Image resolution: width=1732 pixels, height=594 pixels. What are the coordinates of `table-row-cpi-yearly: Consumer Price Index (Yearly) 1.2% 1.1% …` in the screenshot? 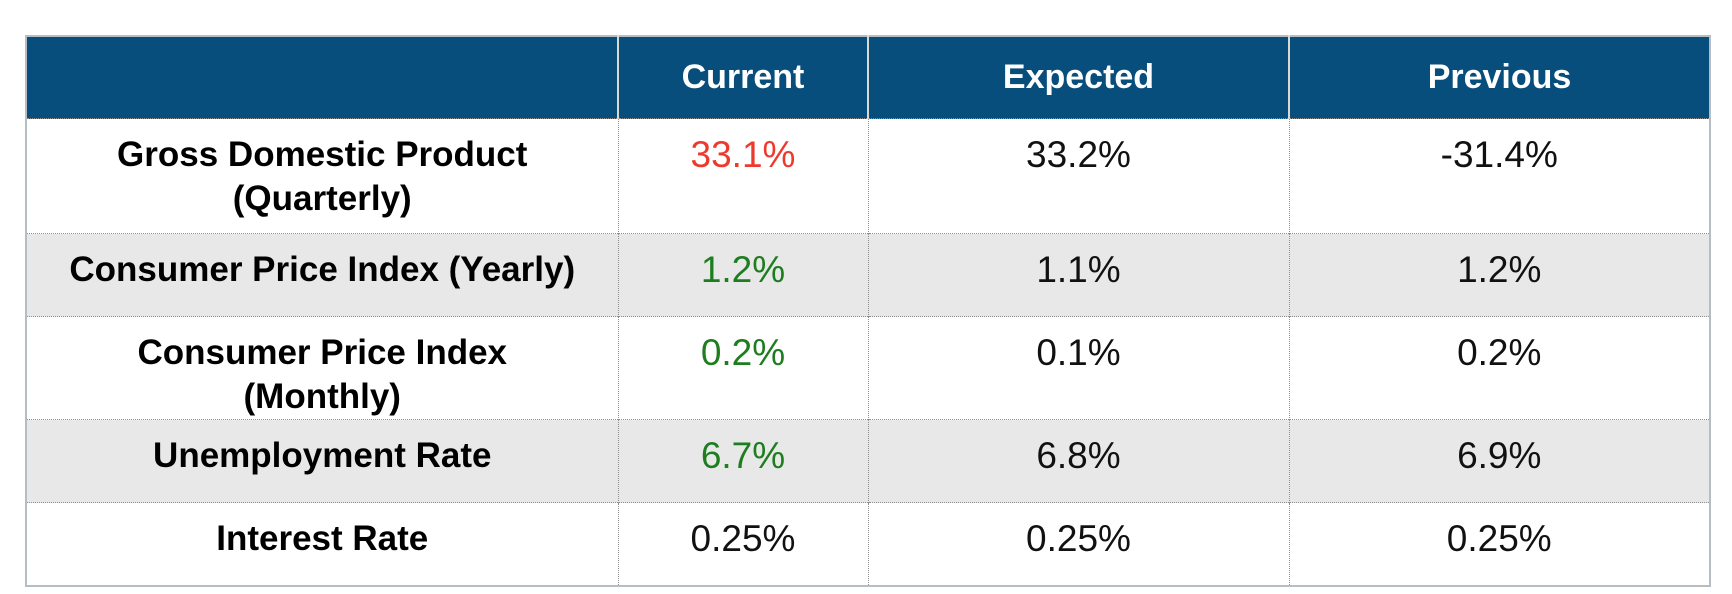 It's located at (868, 275).